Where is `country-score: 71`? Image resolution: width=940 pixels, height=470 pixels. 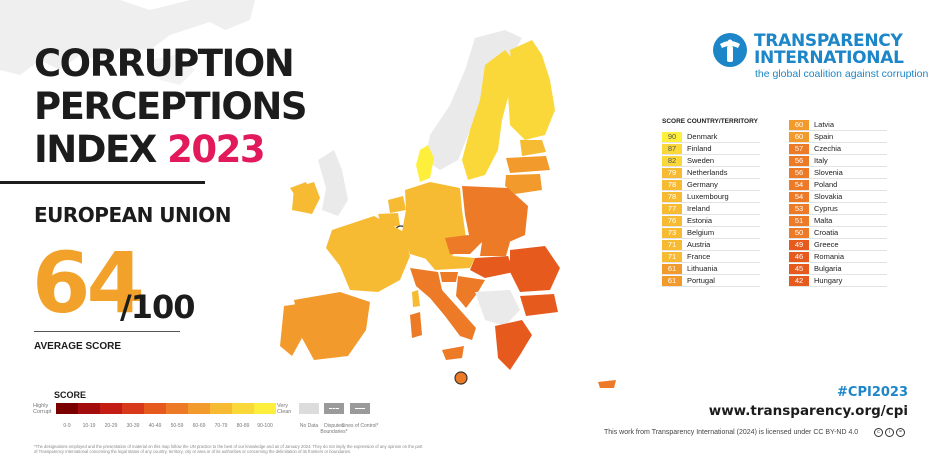
country-score: 71 is located at coordinates (672, 256).